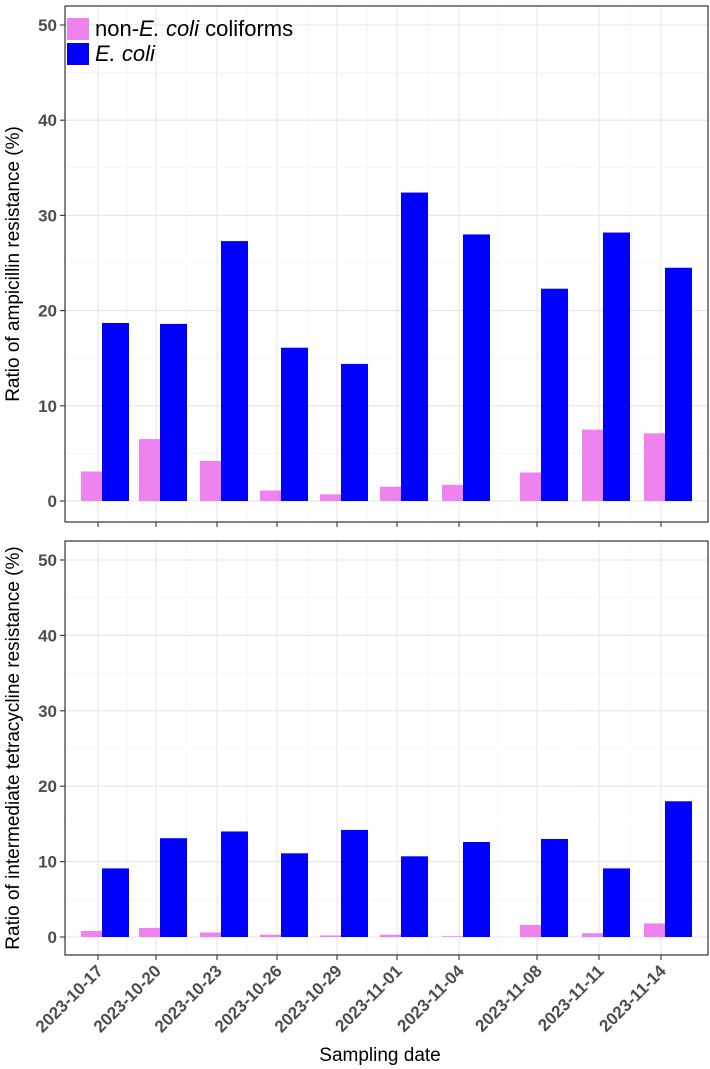  What do you see at coordinates (13, 264) in the screenshot?
I see `y-axis-title: Ratio of ampicillin resistance (%)` at bounding box center [13, 264].